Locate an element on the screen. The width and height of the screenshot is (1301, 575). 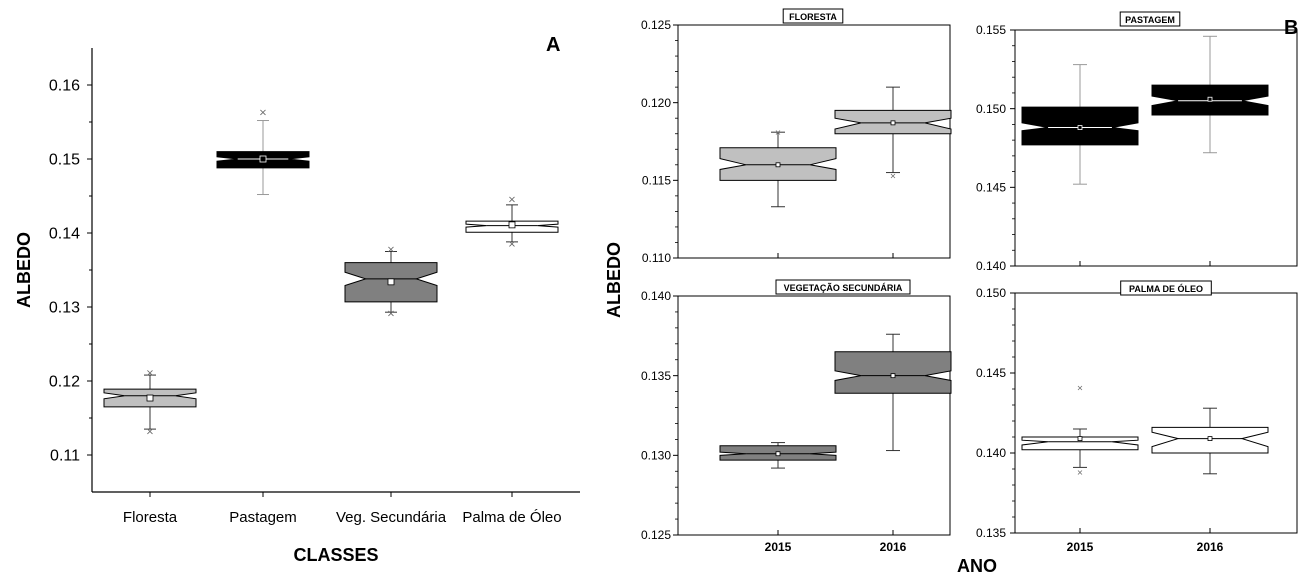
chart-a-ytick-label: 0.13 is located at coordinates (64, 308).